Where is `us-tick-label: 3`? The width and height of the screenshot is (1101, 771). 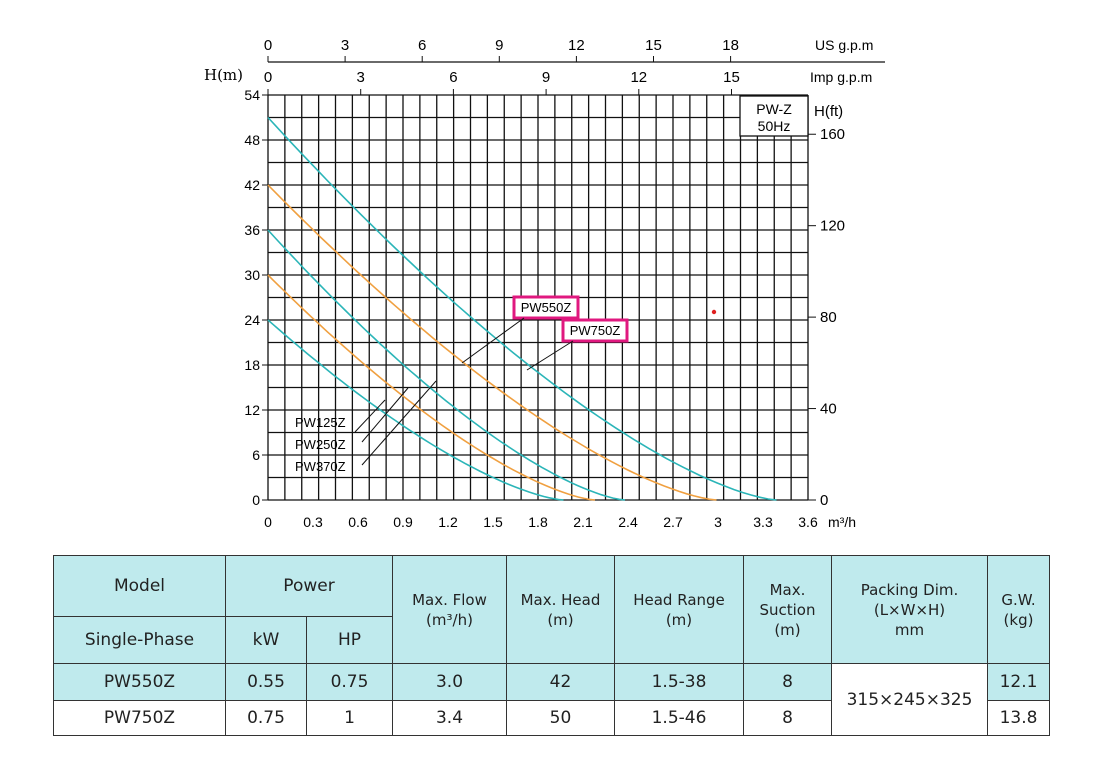
us-tick-label: 3 is located at coordinates (345, 45).